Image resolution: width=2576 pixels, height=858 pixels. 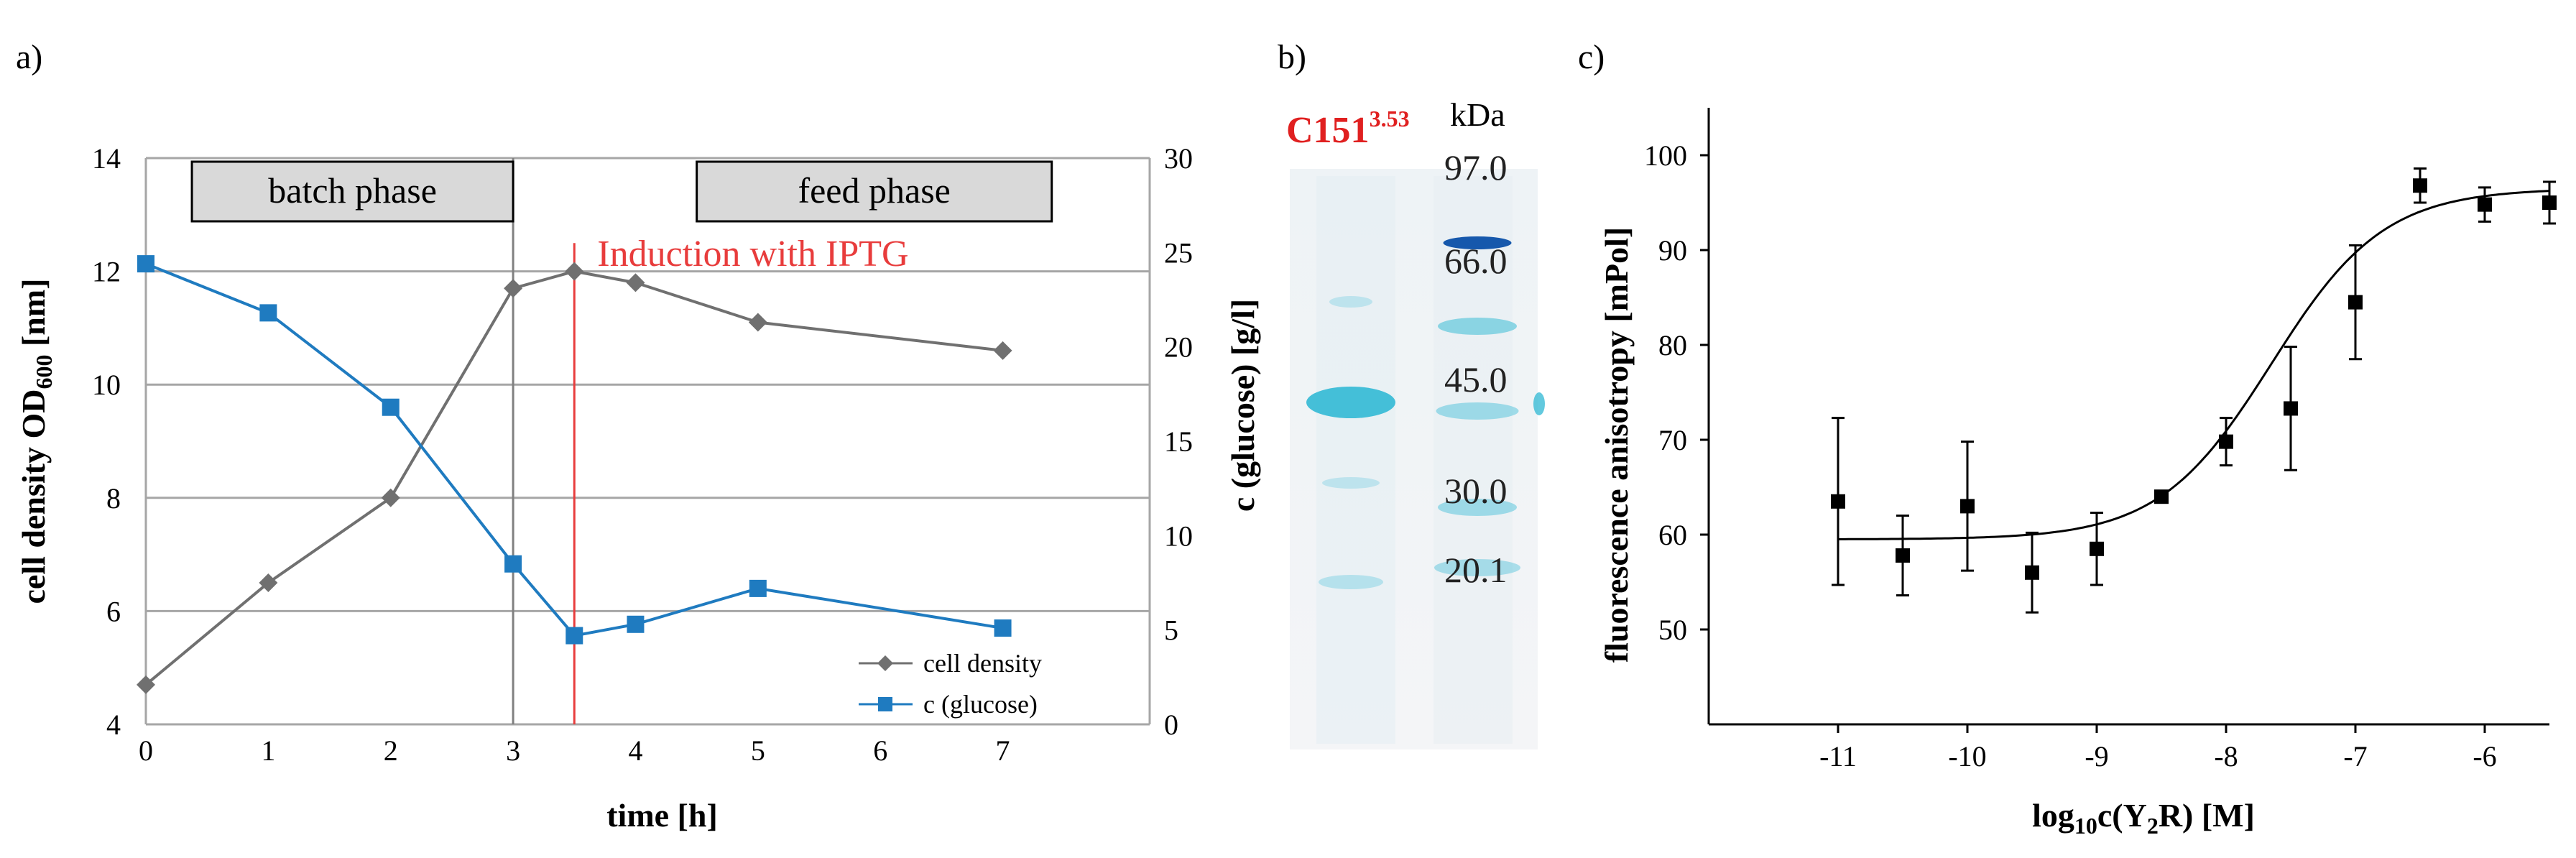 What do you see at coordinates (1967, 756) in the screenshot?
I see `x-tick--10: -10` at bounding box center [1967, 756].